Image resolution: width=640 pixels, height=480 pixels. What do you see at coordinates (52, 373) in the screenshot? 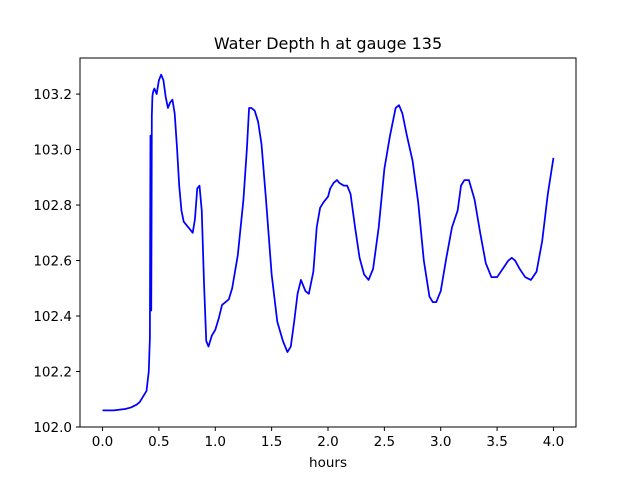
I see `y-tick-label: 102.2` at bounding box center [52, 373].